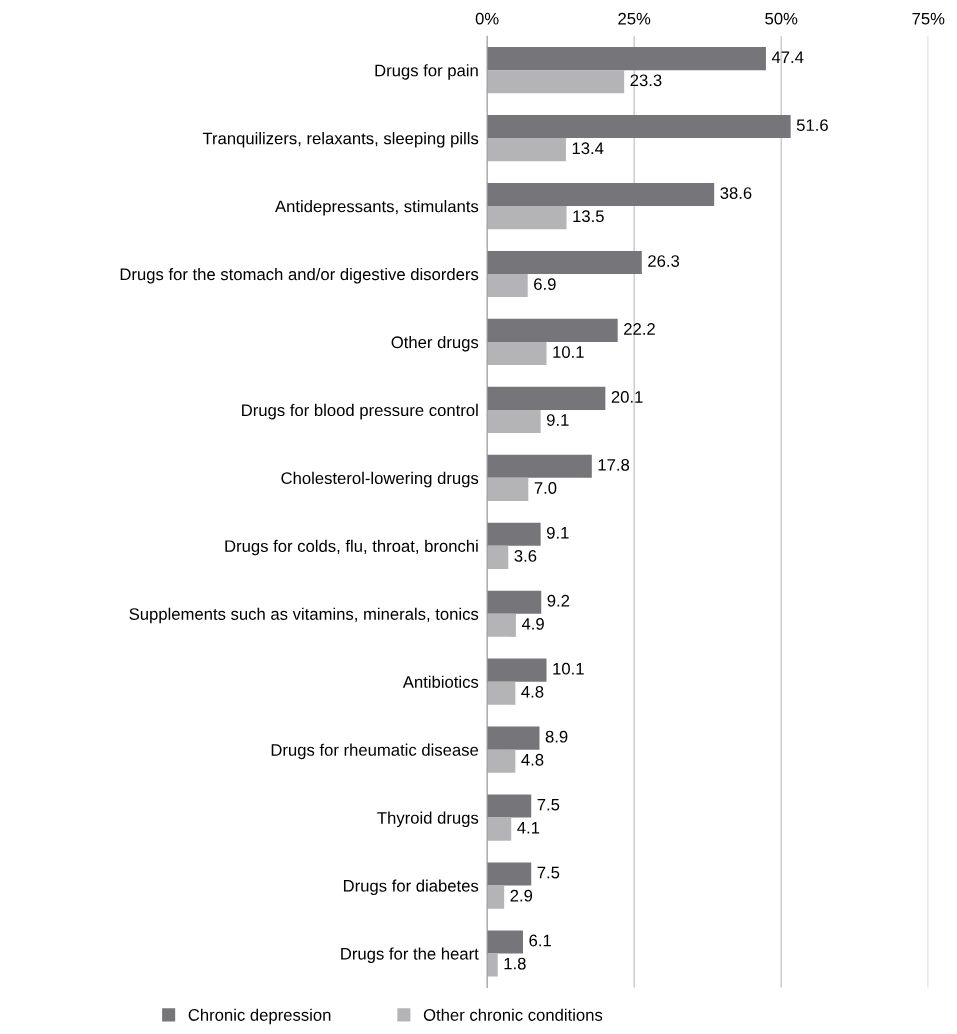 The height and width of the screenshot is (1034, 957). What do you see at coordinates (787, 57) in the screenshot?
I see `data-label: 47.4` at bounding box center [787, 57].